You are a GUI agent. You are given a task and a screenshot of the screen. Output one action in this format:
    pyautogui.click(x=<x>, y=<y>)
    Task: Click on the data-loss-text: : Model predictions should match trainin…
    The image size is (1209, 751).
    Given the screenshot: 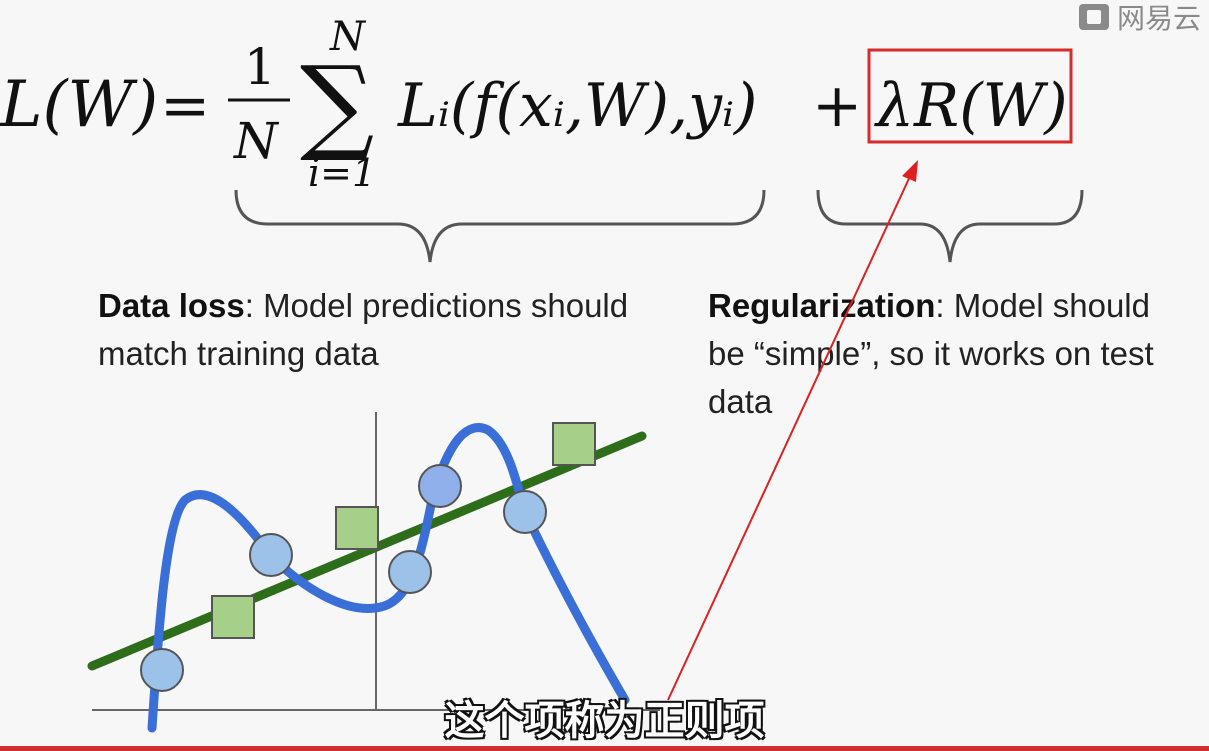 What is the action you would take?
    pyautogui.click(x=363, y=329)
    